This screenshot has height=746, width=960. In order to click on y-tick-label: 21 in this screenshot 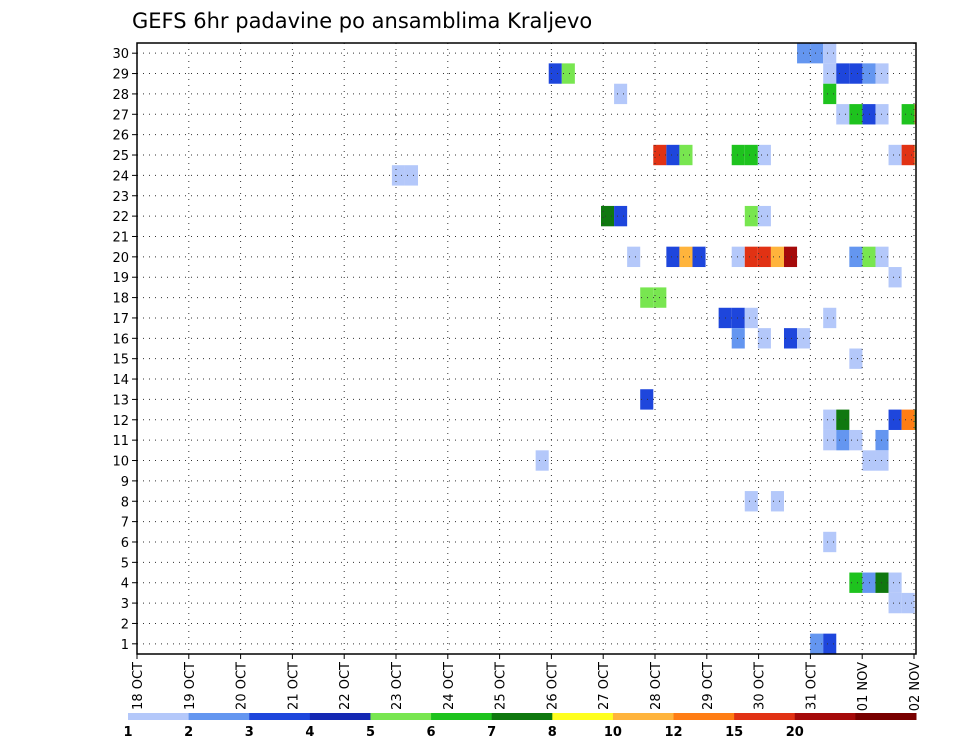, I will do `click(120, 237)`.